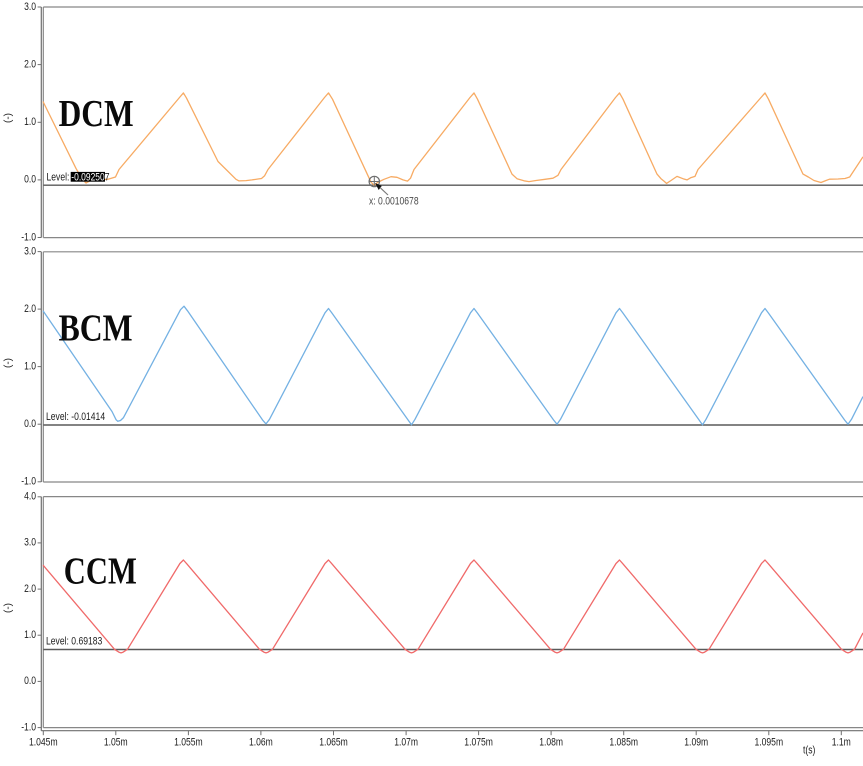  What do you see at coordinates (406, 742) in the screenshot?
I see `svg-text: 1.07m` at bounding box center [406, 742].